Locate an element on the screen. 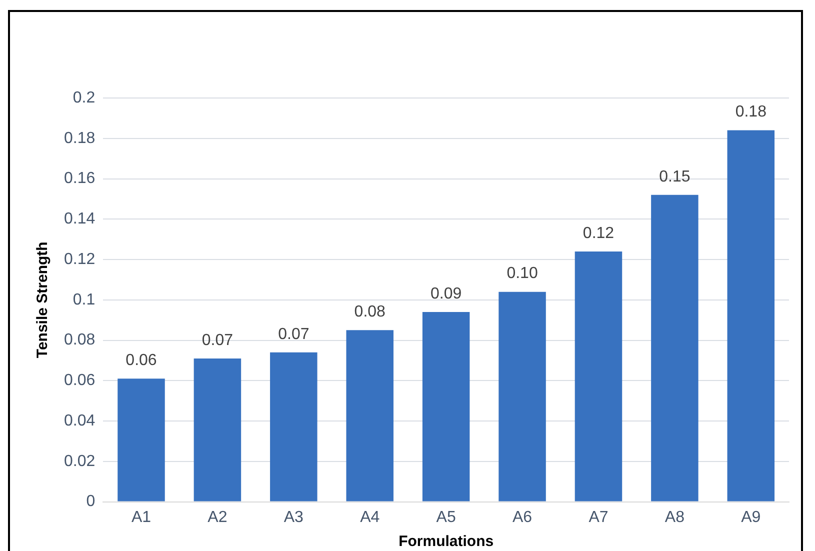 The width and height of the screenshot is (815, 551). y-tick-label: 0.16 is located at coordinates (80, 179).